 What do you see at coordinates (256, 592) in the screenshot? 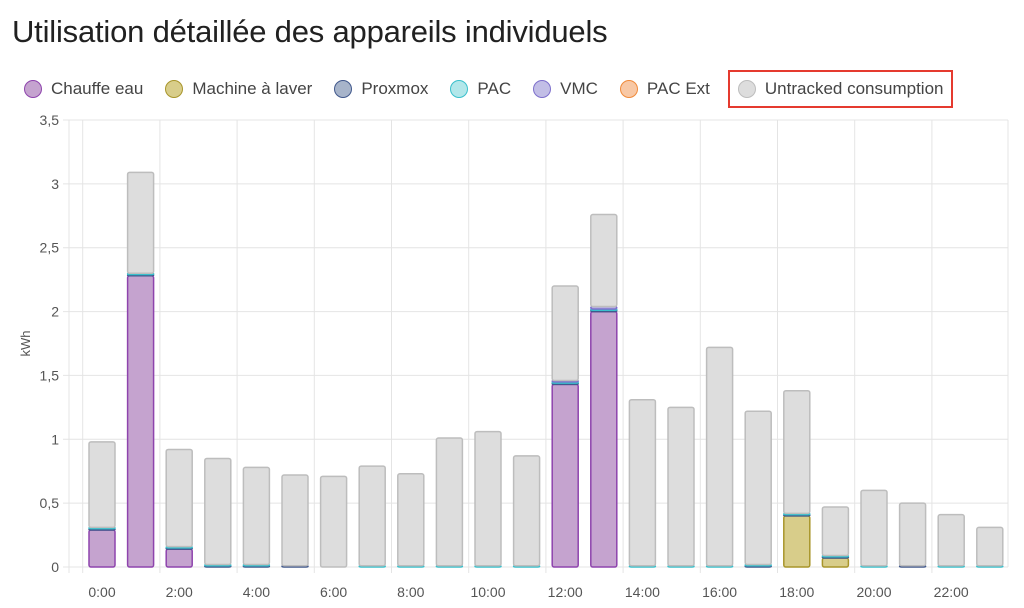
I see `x-tick-label: 4:00` at bounding box center [256, 592].